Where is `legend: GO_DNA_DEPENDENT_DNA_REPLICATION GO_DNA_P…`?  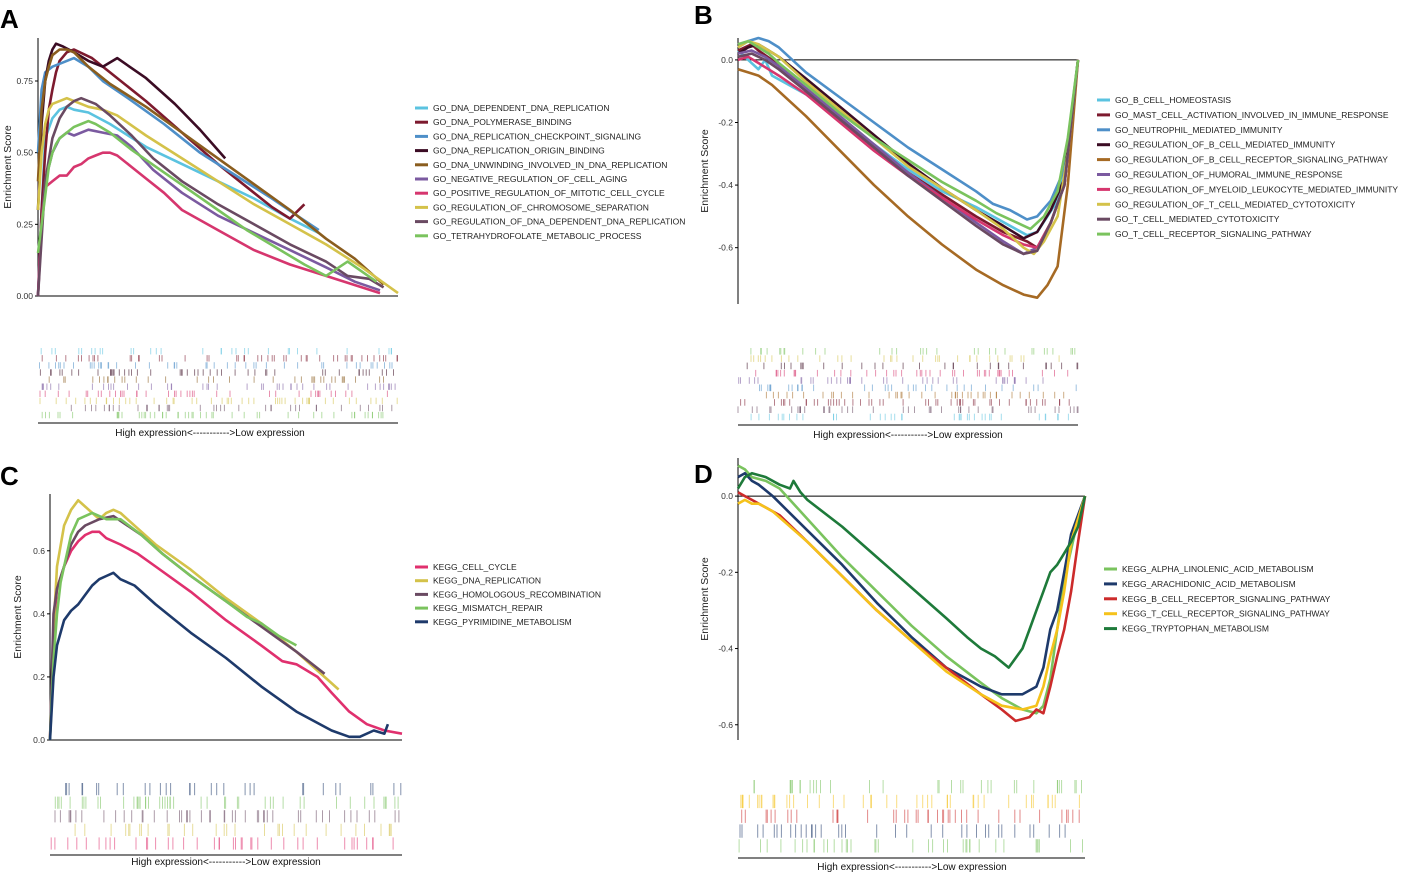 legend: GO_DNA_DEPENDENT_DNA_REPLICATION GO_DNA_P… is located at coordinates (550, 172).